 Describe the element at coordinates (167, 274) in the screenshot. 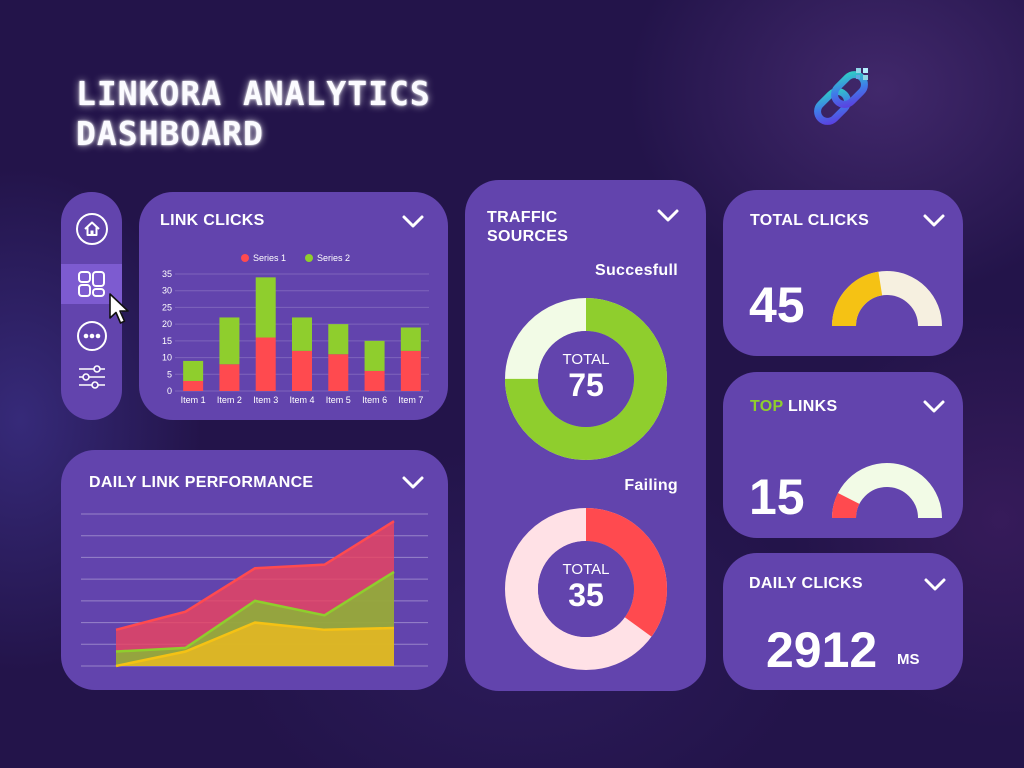

I see `y-tick-label: 35` at that location.